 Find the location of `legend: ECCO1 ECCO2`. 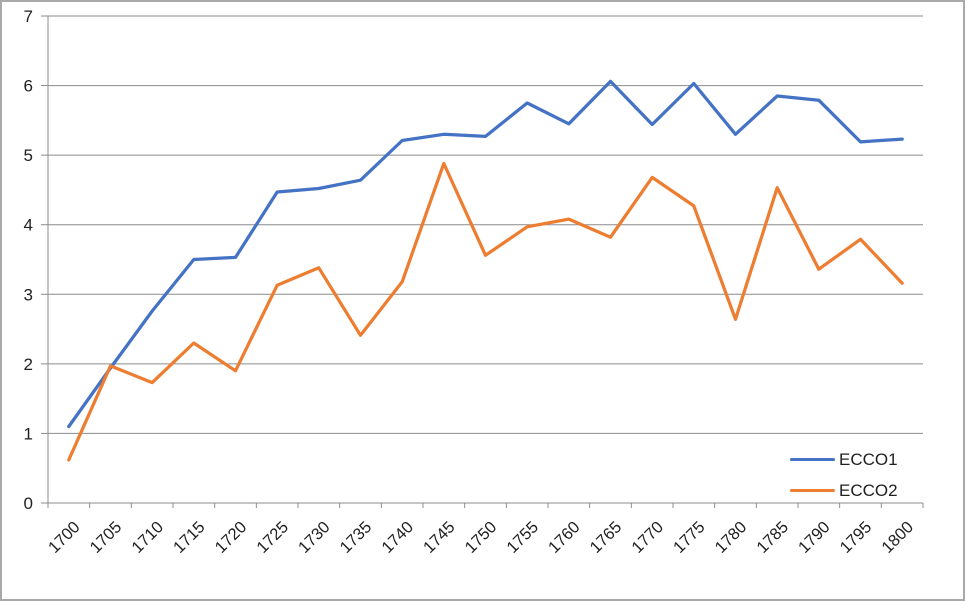

legend: ECCO1 ECCO2 is located at coordinates (844, 475).